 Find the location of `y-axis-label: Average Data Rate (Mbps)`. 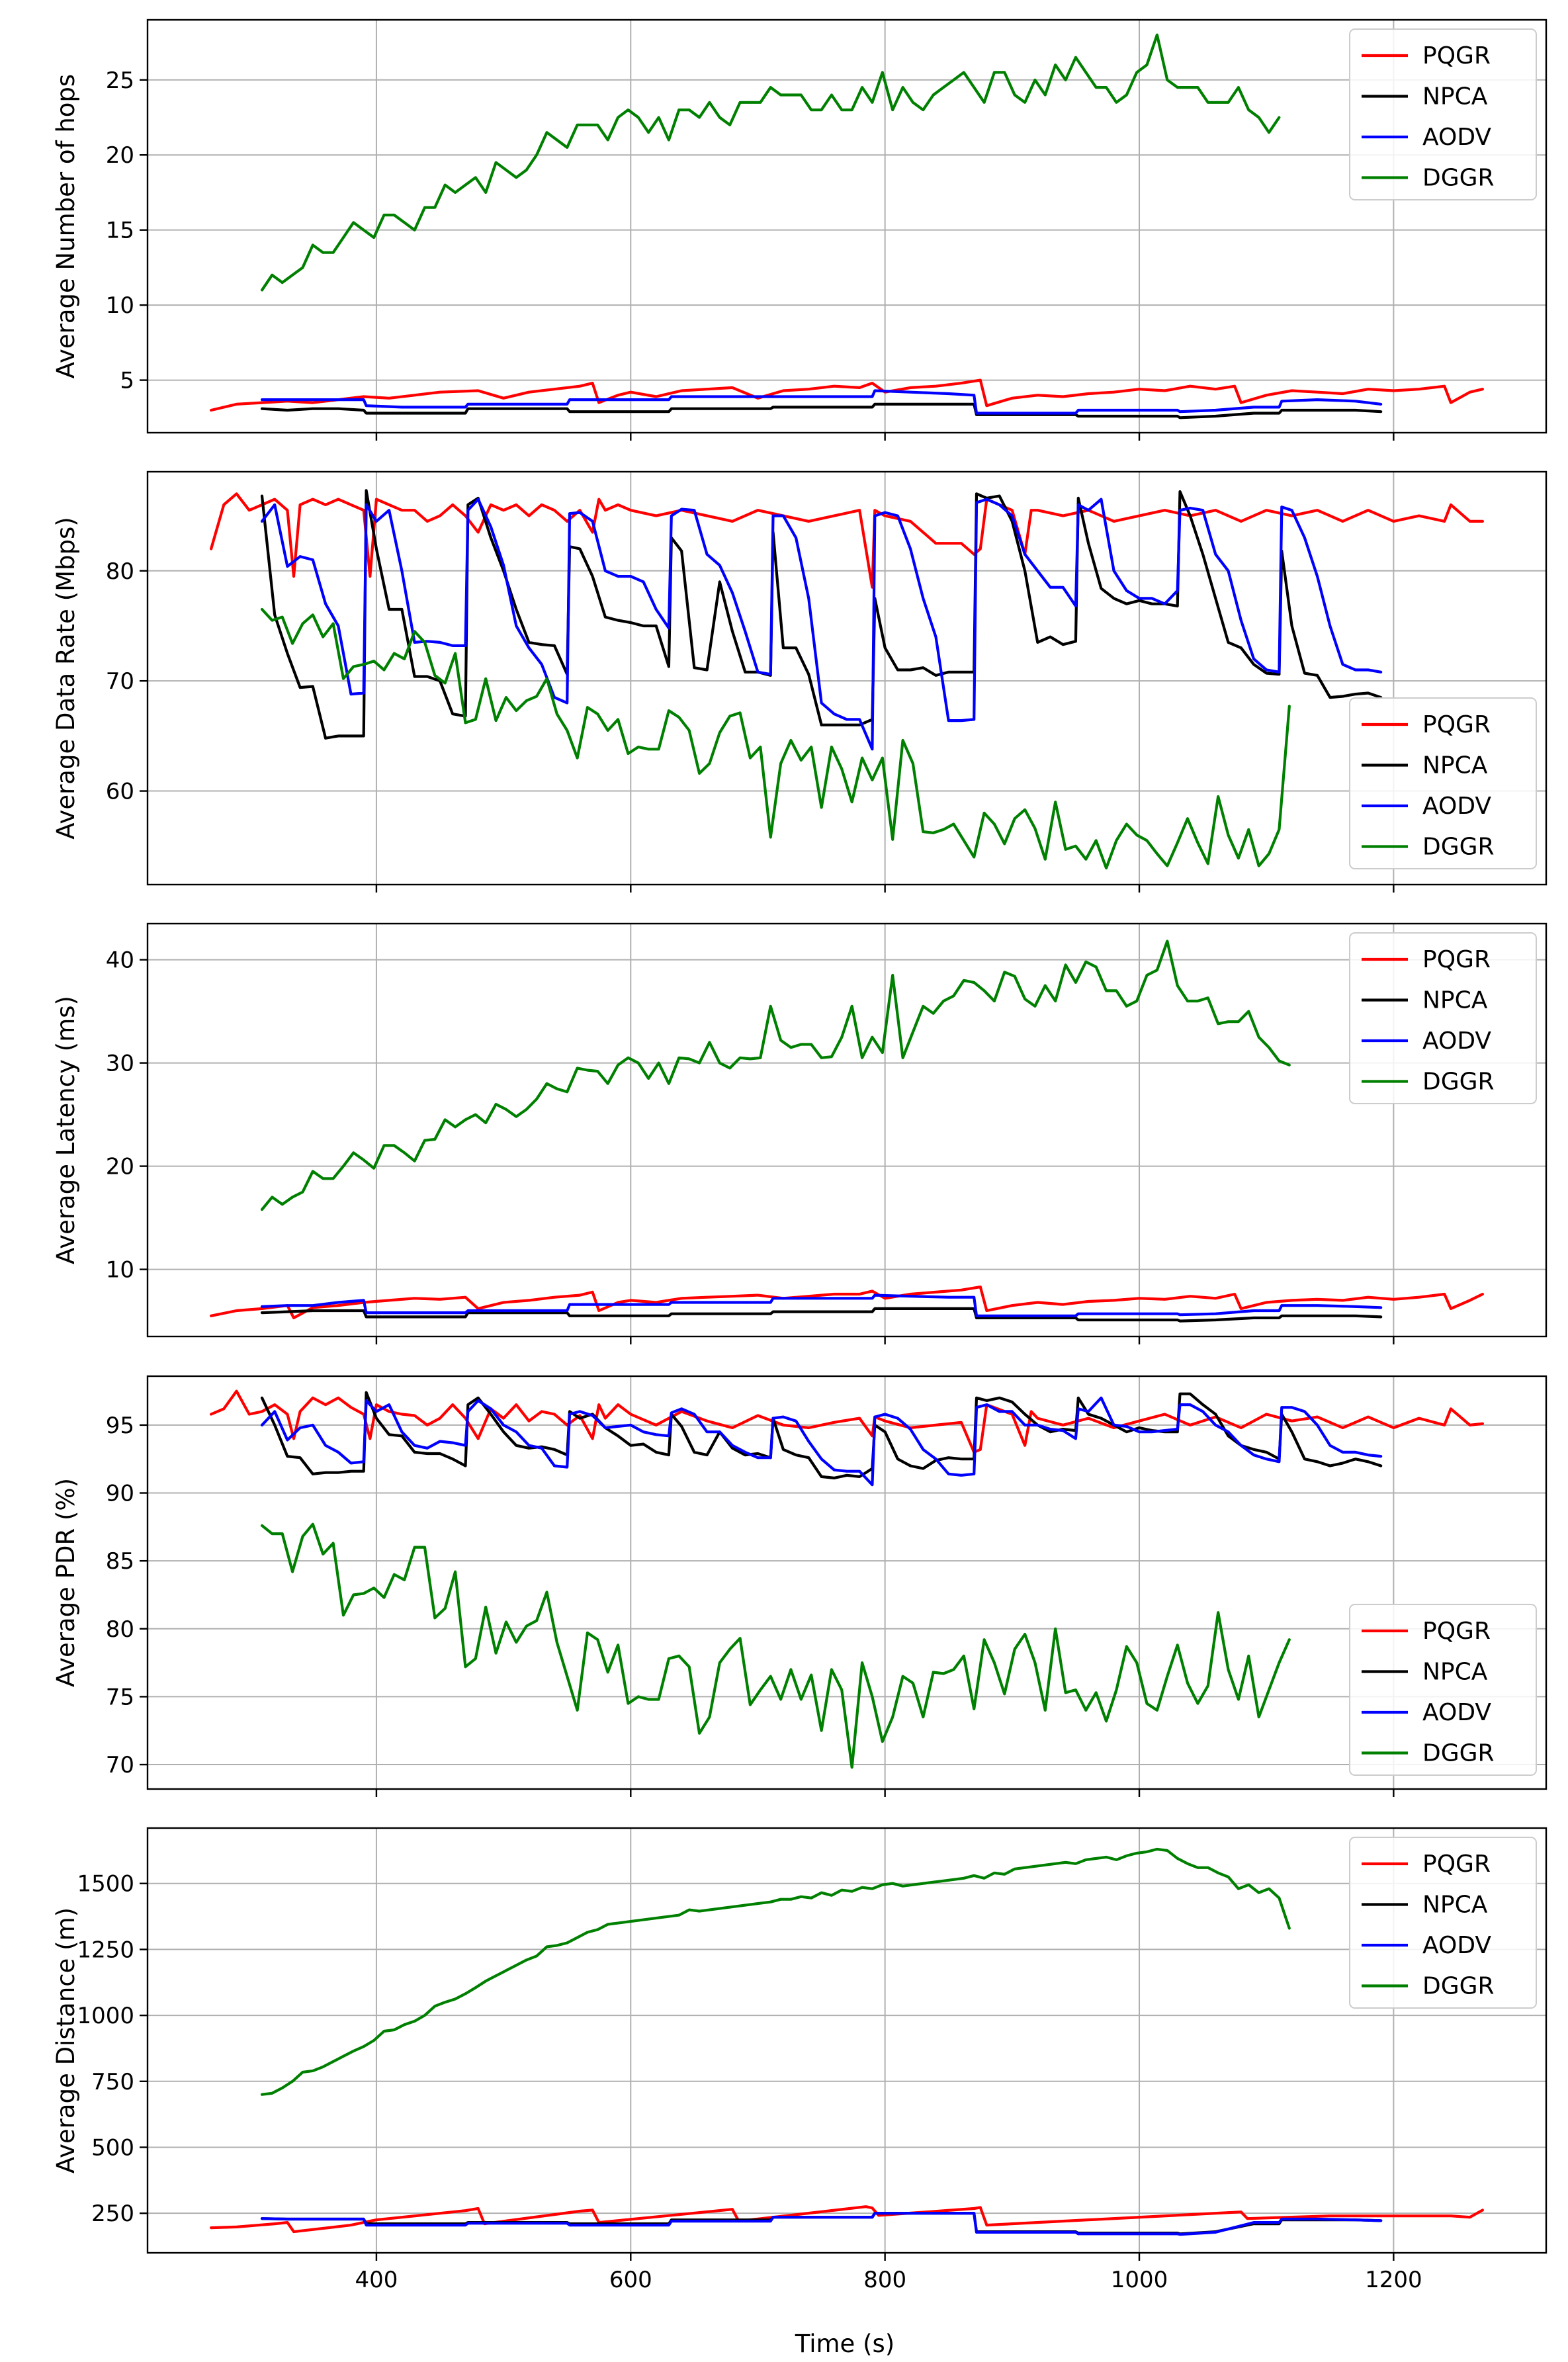

y-axis-label: Average Data Rate (Mbps) is located at coordinates (66, 678).